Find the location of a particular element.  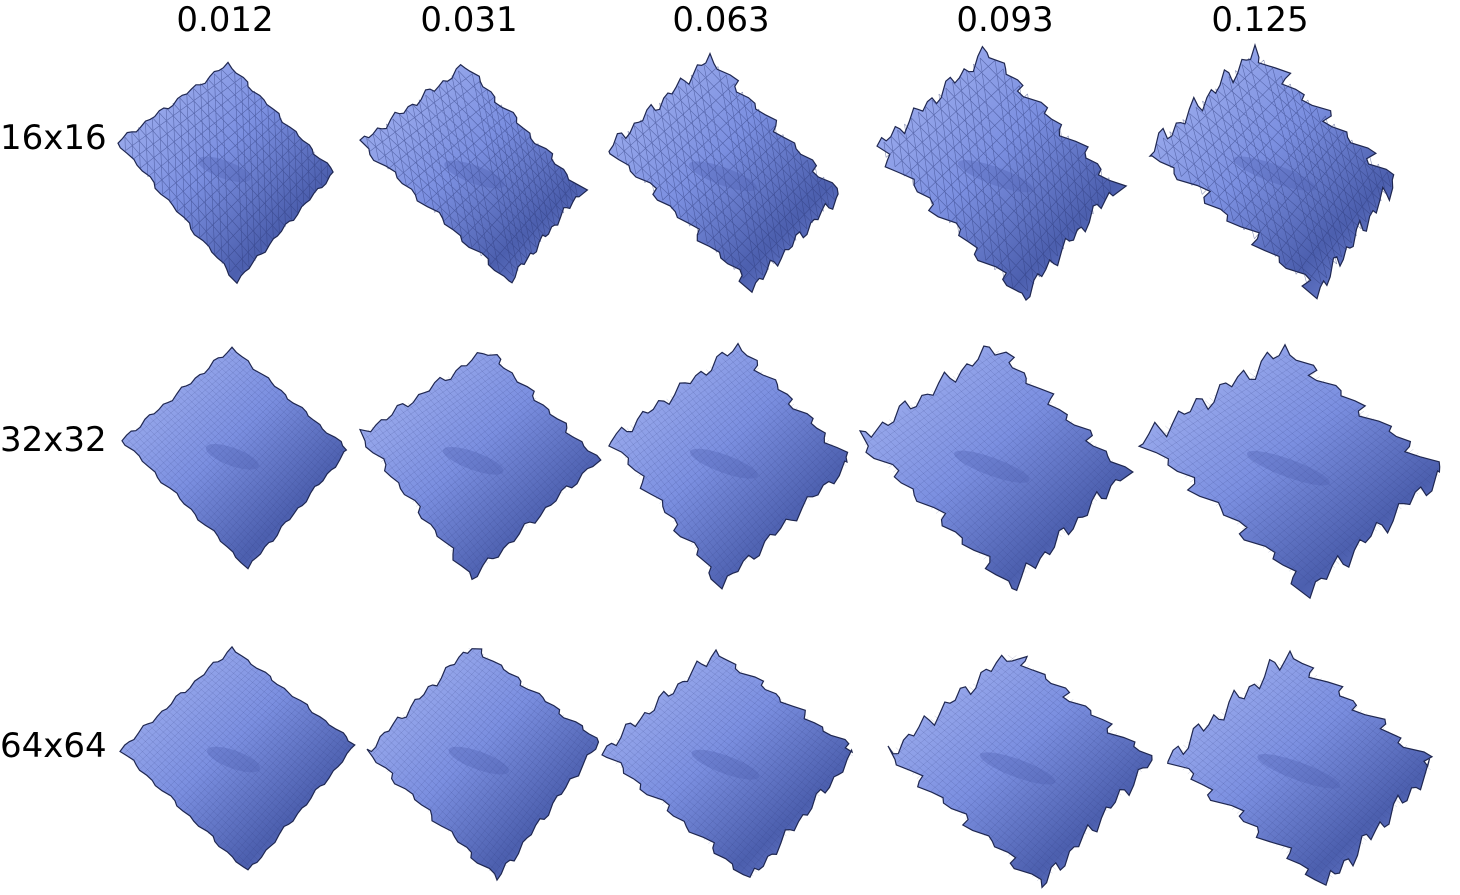

cloth-panel-r0-c2 is located at coordinates (723, 172).